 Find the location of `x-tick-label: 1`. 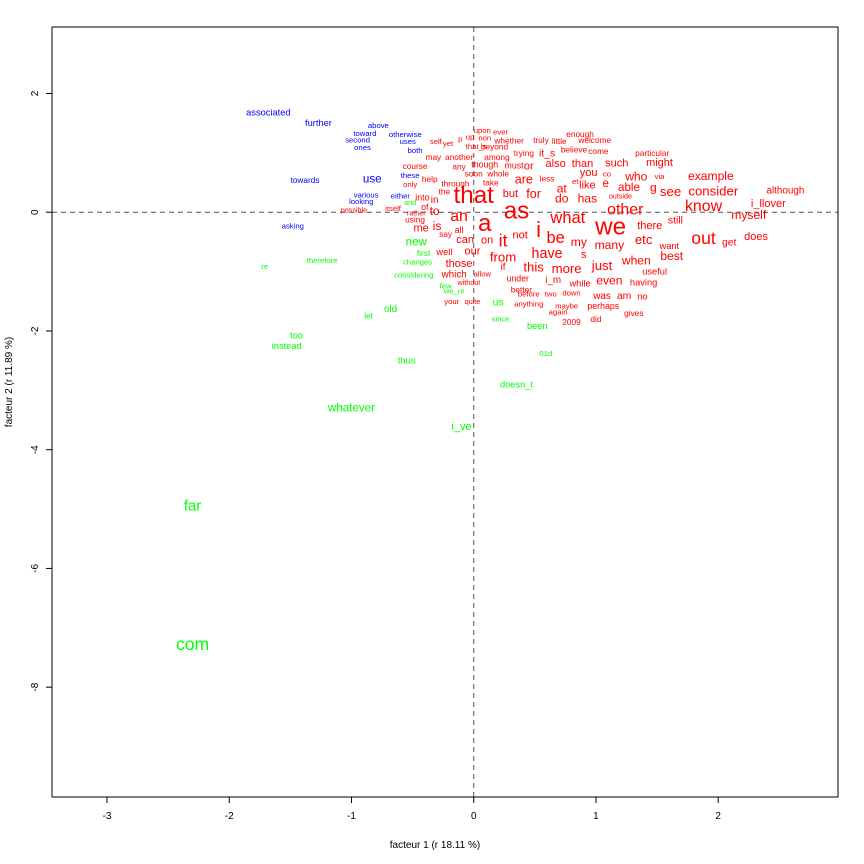

x-tick-label: 1 is located at coordinates (596, 816).